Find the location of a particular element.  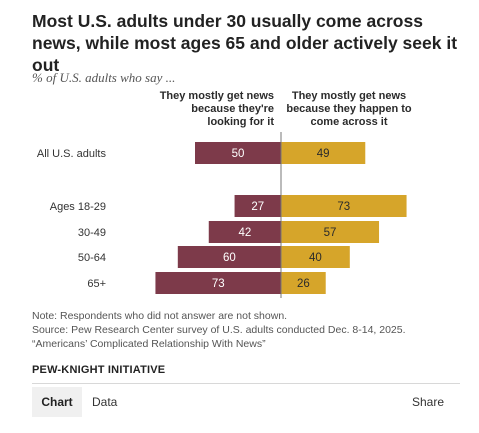

data-label-come-across: 73 is located at coordinates (343, 207).